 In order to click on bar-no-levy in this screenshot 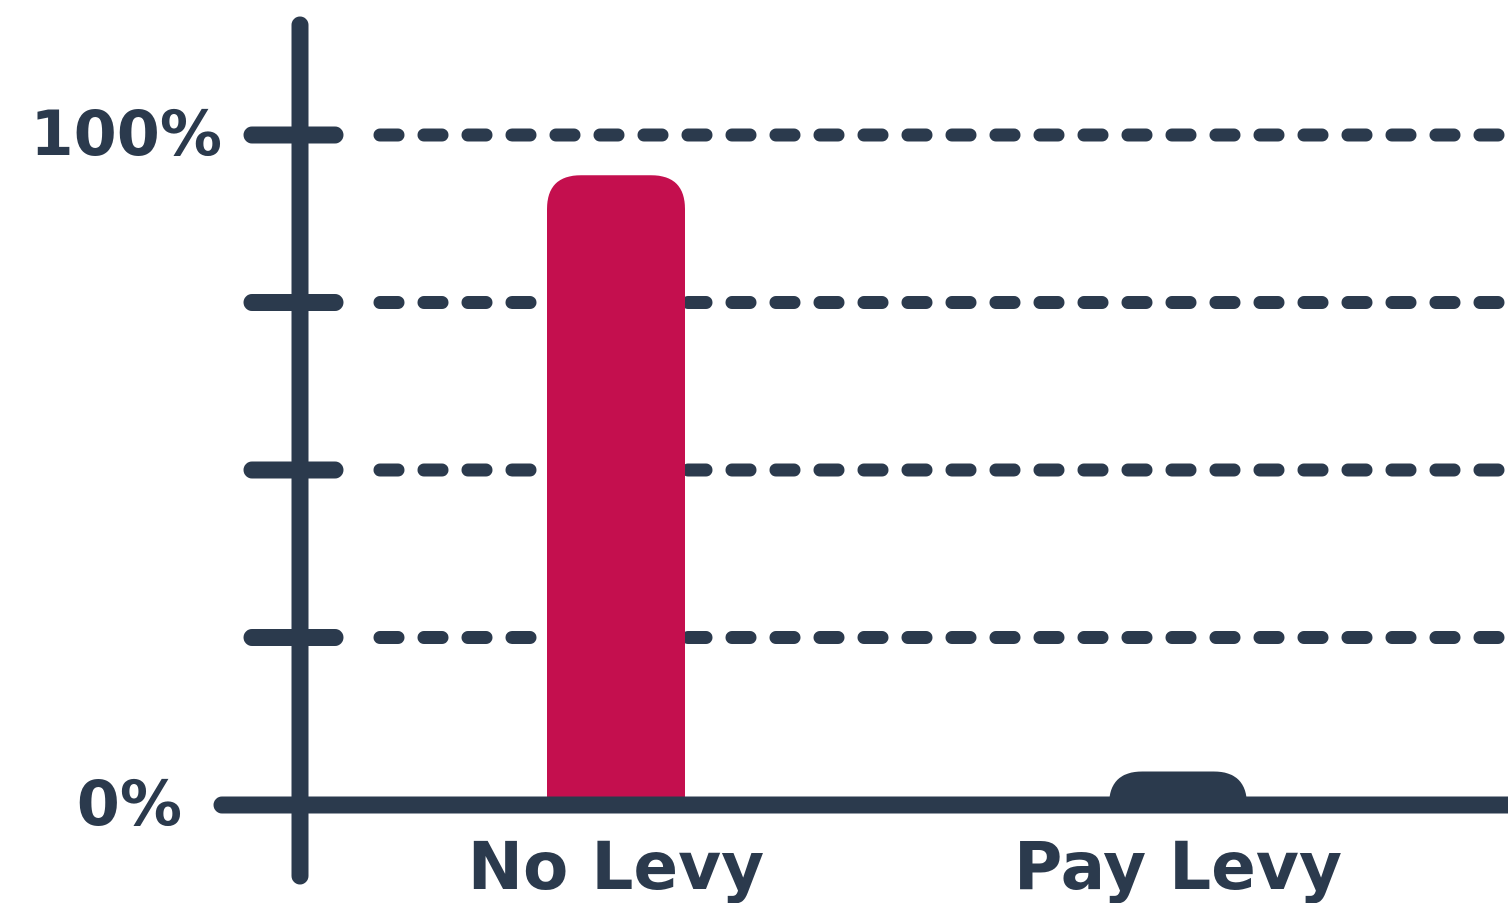, I will do `click(616, 490)`.